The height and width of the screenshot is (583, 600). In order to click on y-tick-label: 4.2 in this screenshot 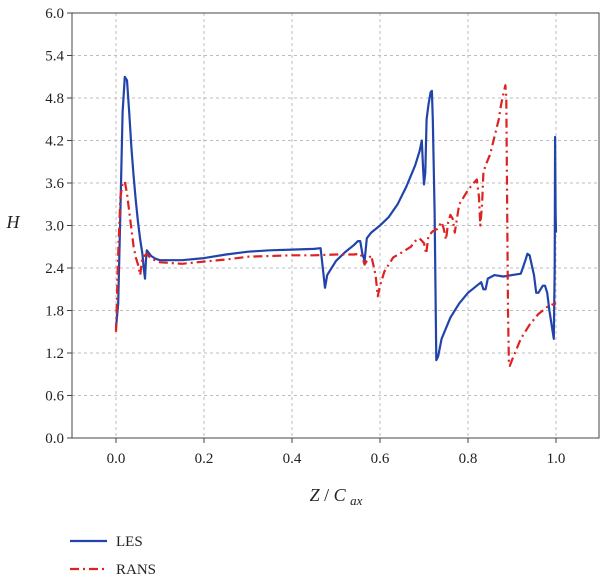, I will do `click(54, 142)`.